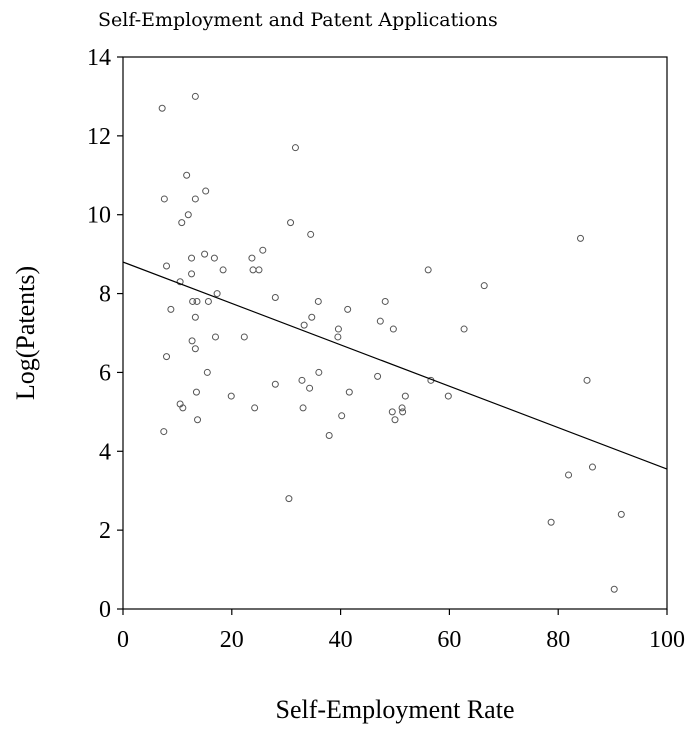  What do you see at coordinates (123, 640) in the screenshot?
I see `x-tick-label: 0` at bounding box center [123, 640].